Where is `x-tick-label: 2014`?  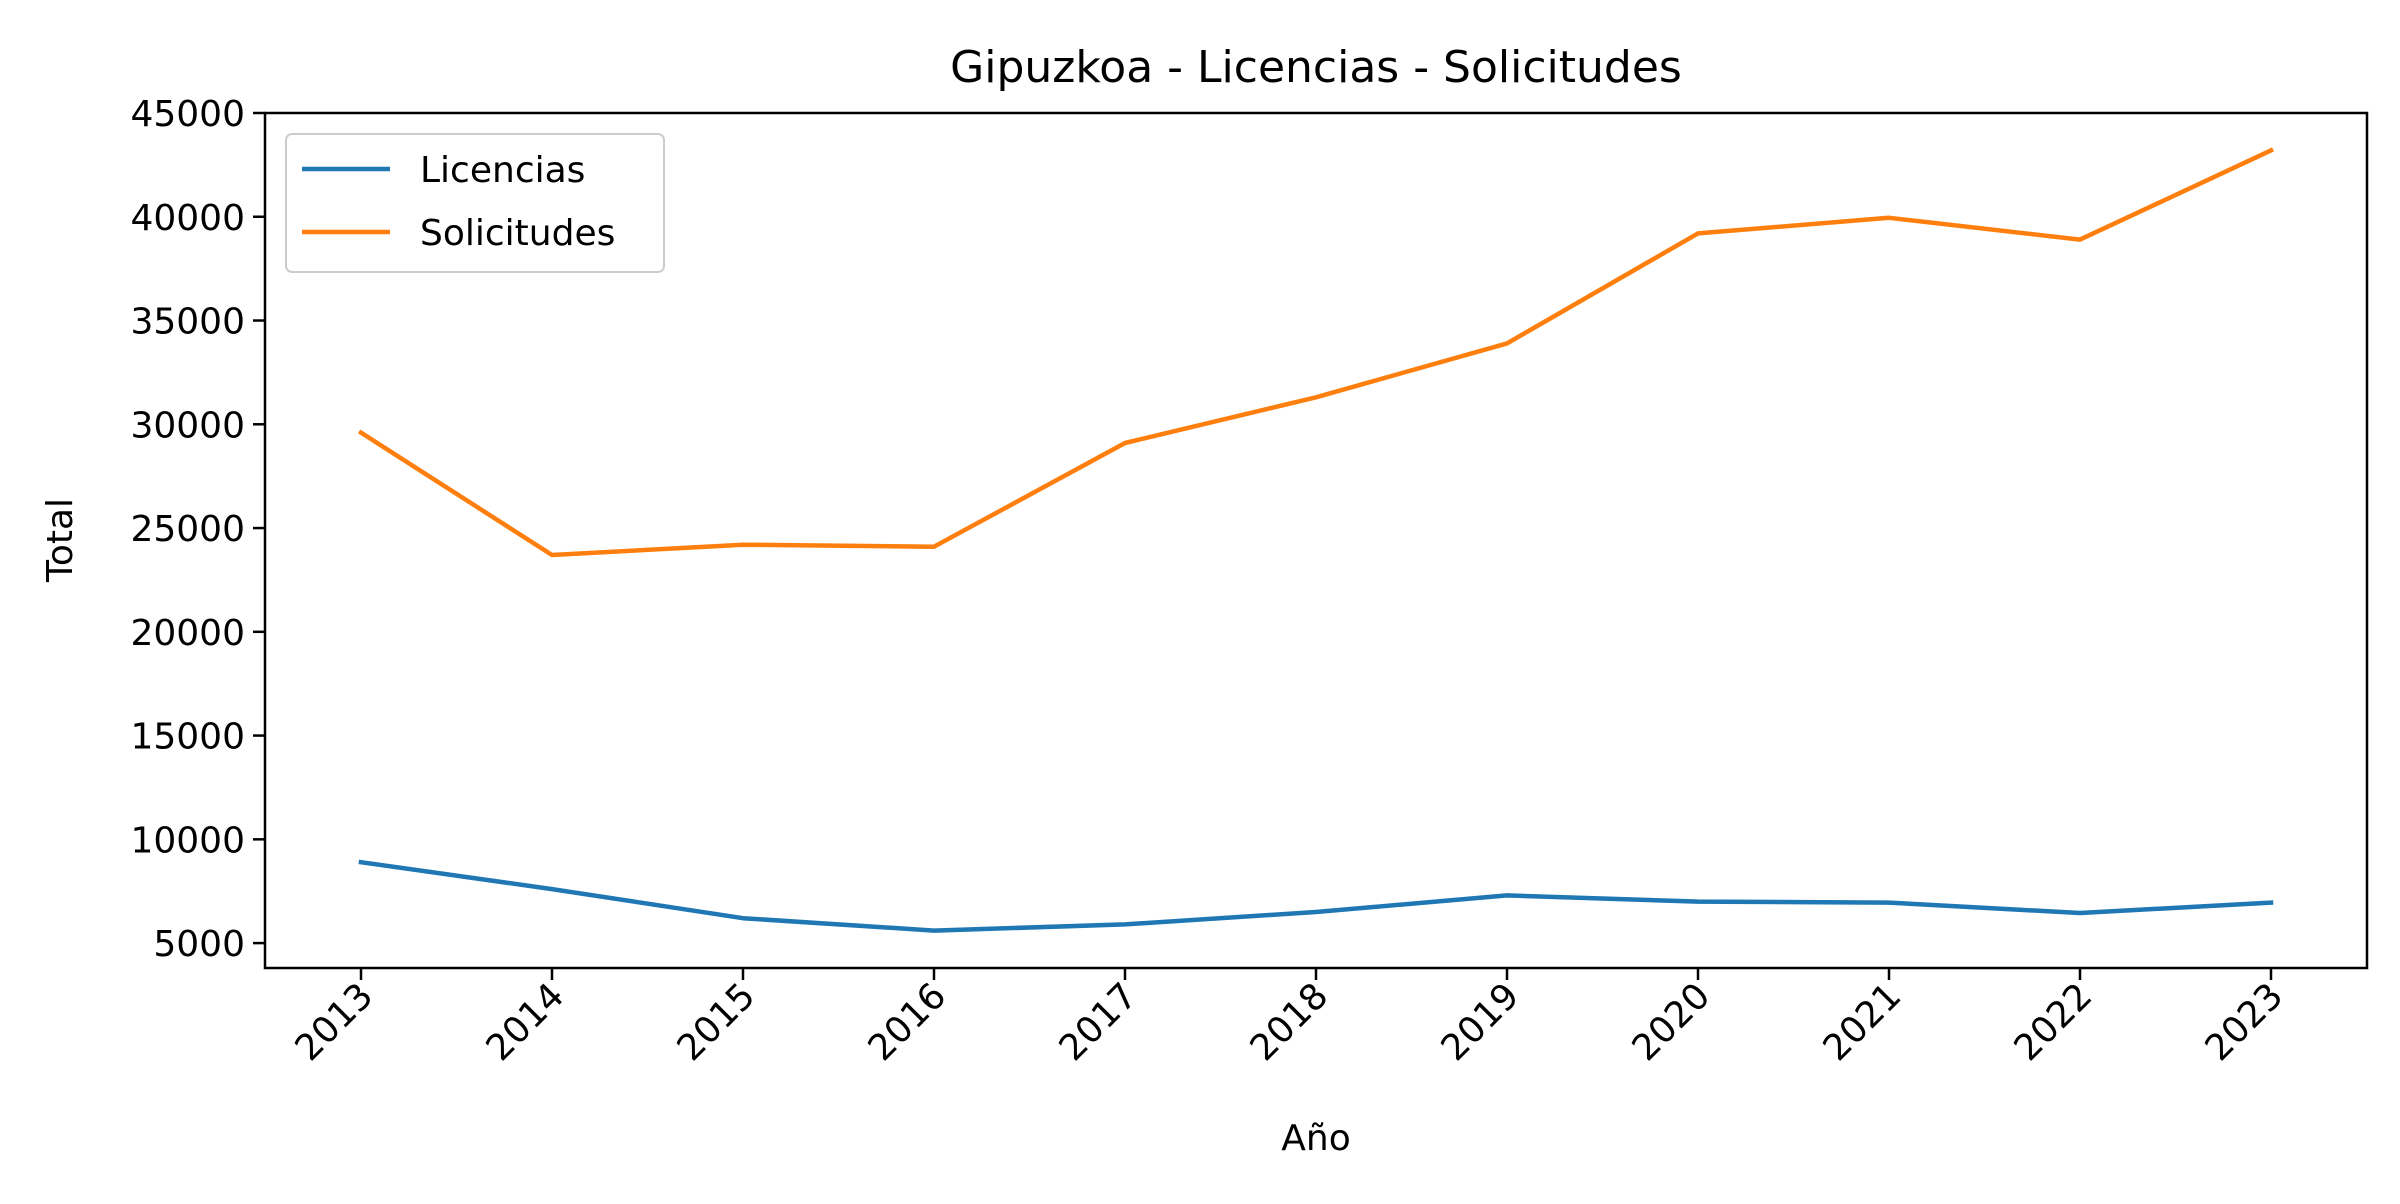 x-tick-label: 2014 is located at coordinates (526, 1022).